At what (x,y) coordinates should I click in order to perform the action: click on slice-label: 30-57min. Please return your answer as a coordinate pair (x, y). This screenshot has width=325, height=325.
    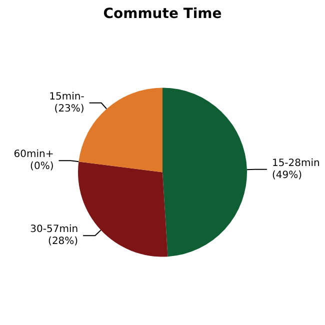
    Looking at the image, I should click on (54, 230).